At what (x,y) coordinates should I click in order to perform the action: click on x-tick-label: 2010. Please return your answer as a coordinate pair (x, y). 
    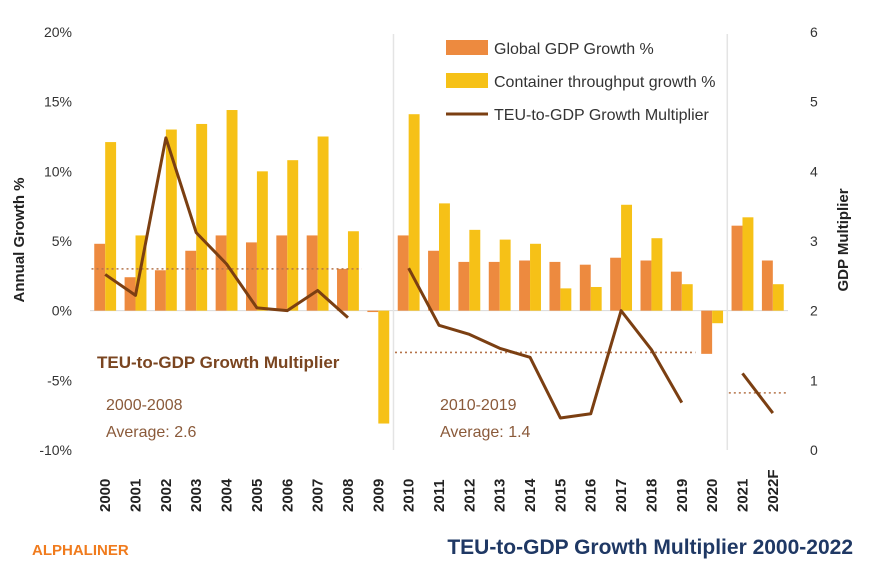
    Looking at the image, I should click on (409, 495).